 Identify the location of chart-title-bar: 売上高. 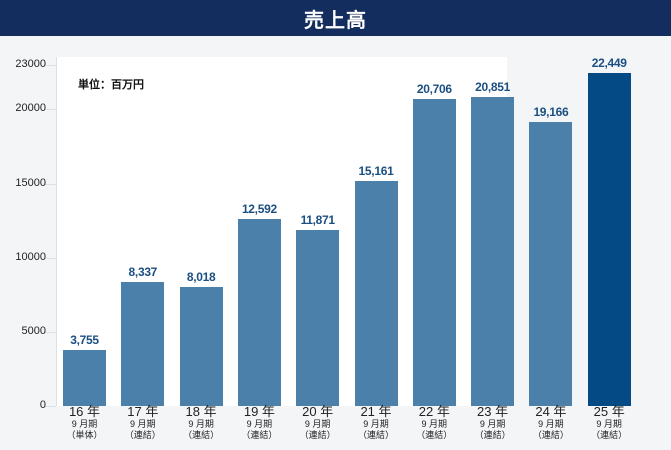
(335, 18).